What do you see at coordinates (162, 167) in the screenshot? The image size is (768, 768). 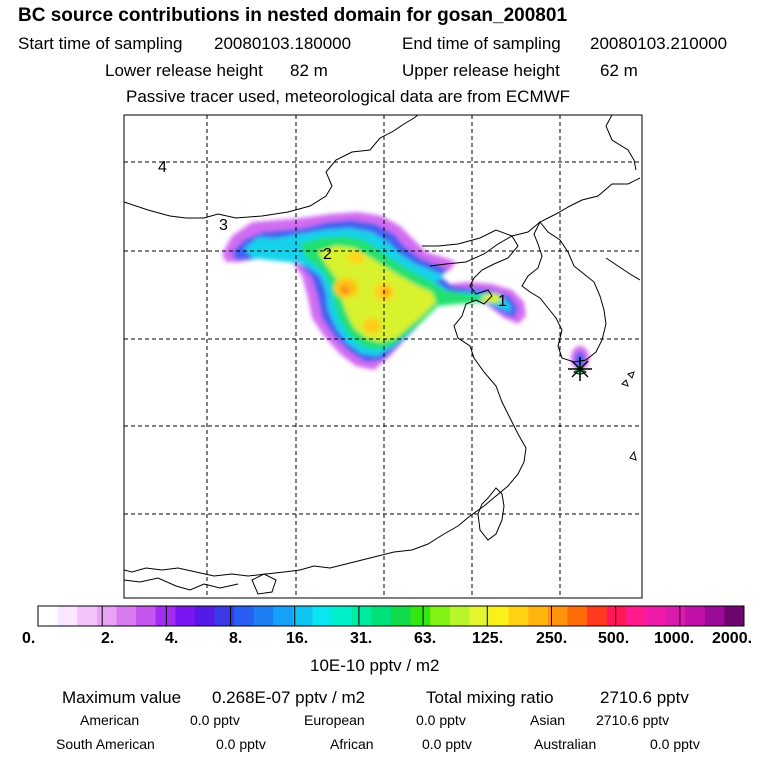 I see `region-label-4: 4` at bounding box center [162, 167].